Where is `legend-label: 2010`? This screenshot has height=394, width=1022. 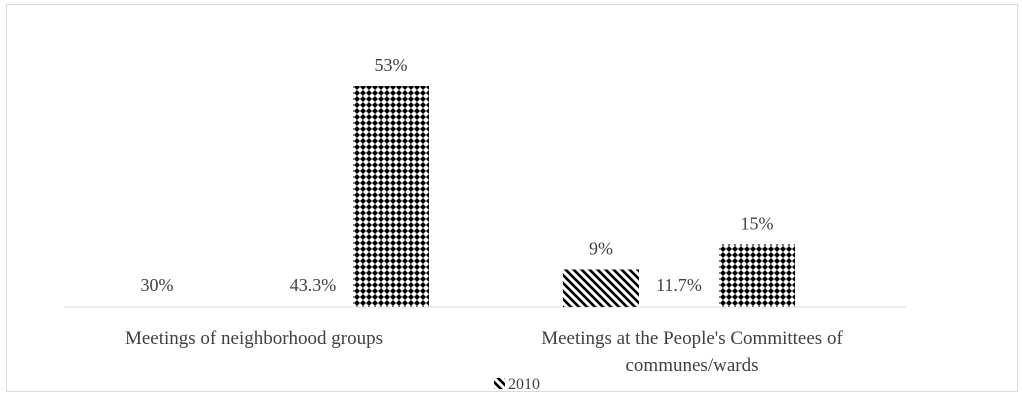
legend-label: 2010 is located at coordinates (524, 384).